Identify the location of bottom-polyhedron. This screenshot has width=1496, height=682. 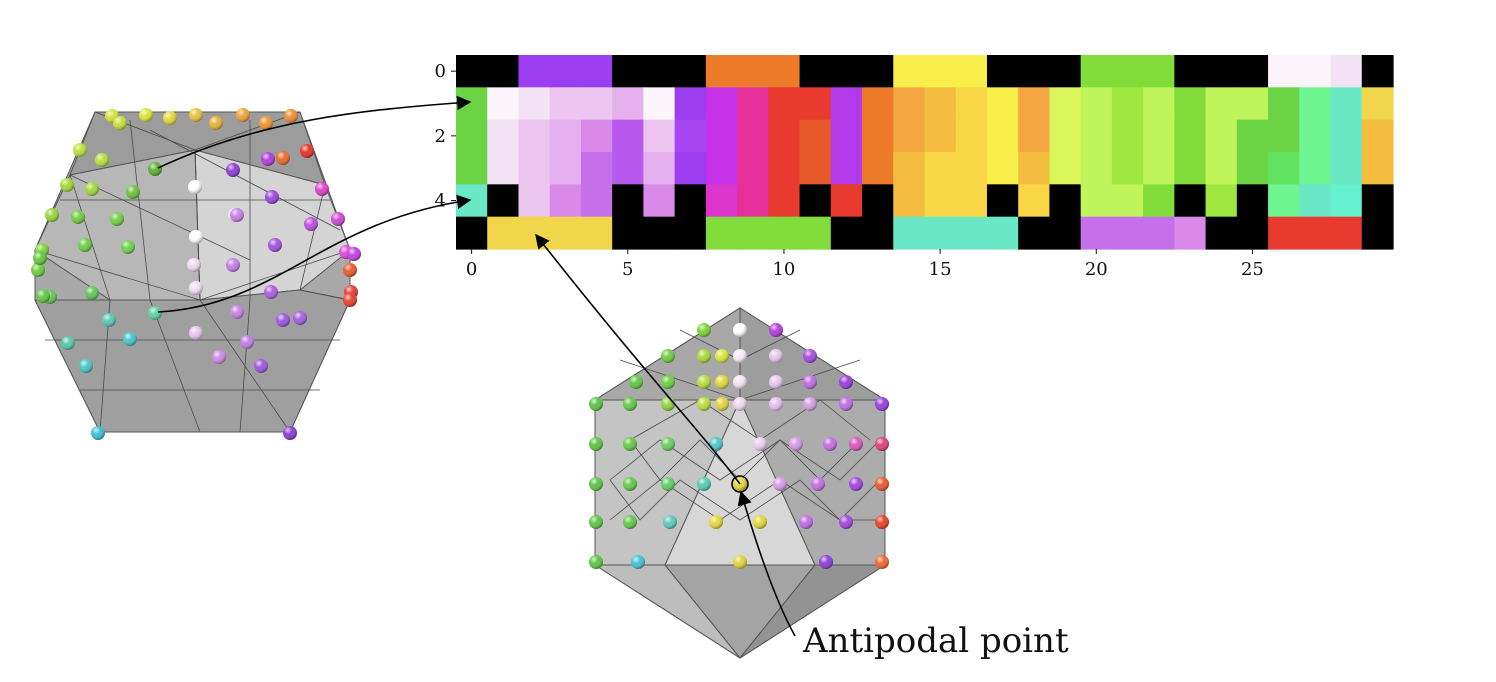
(739, 483).